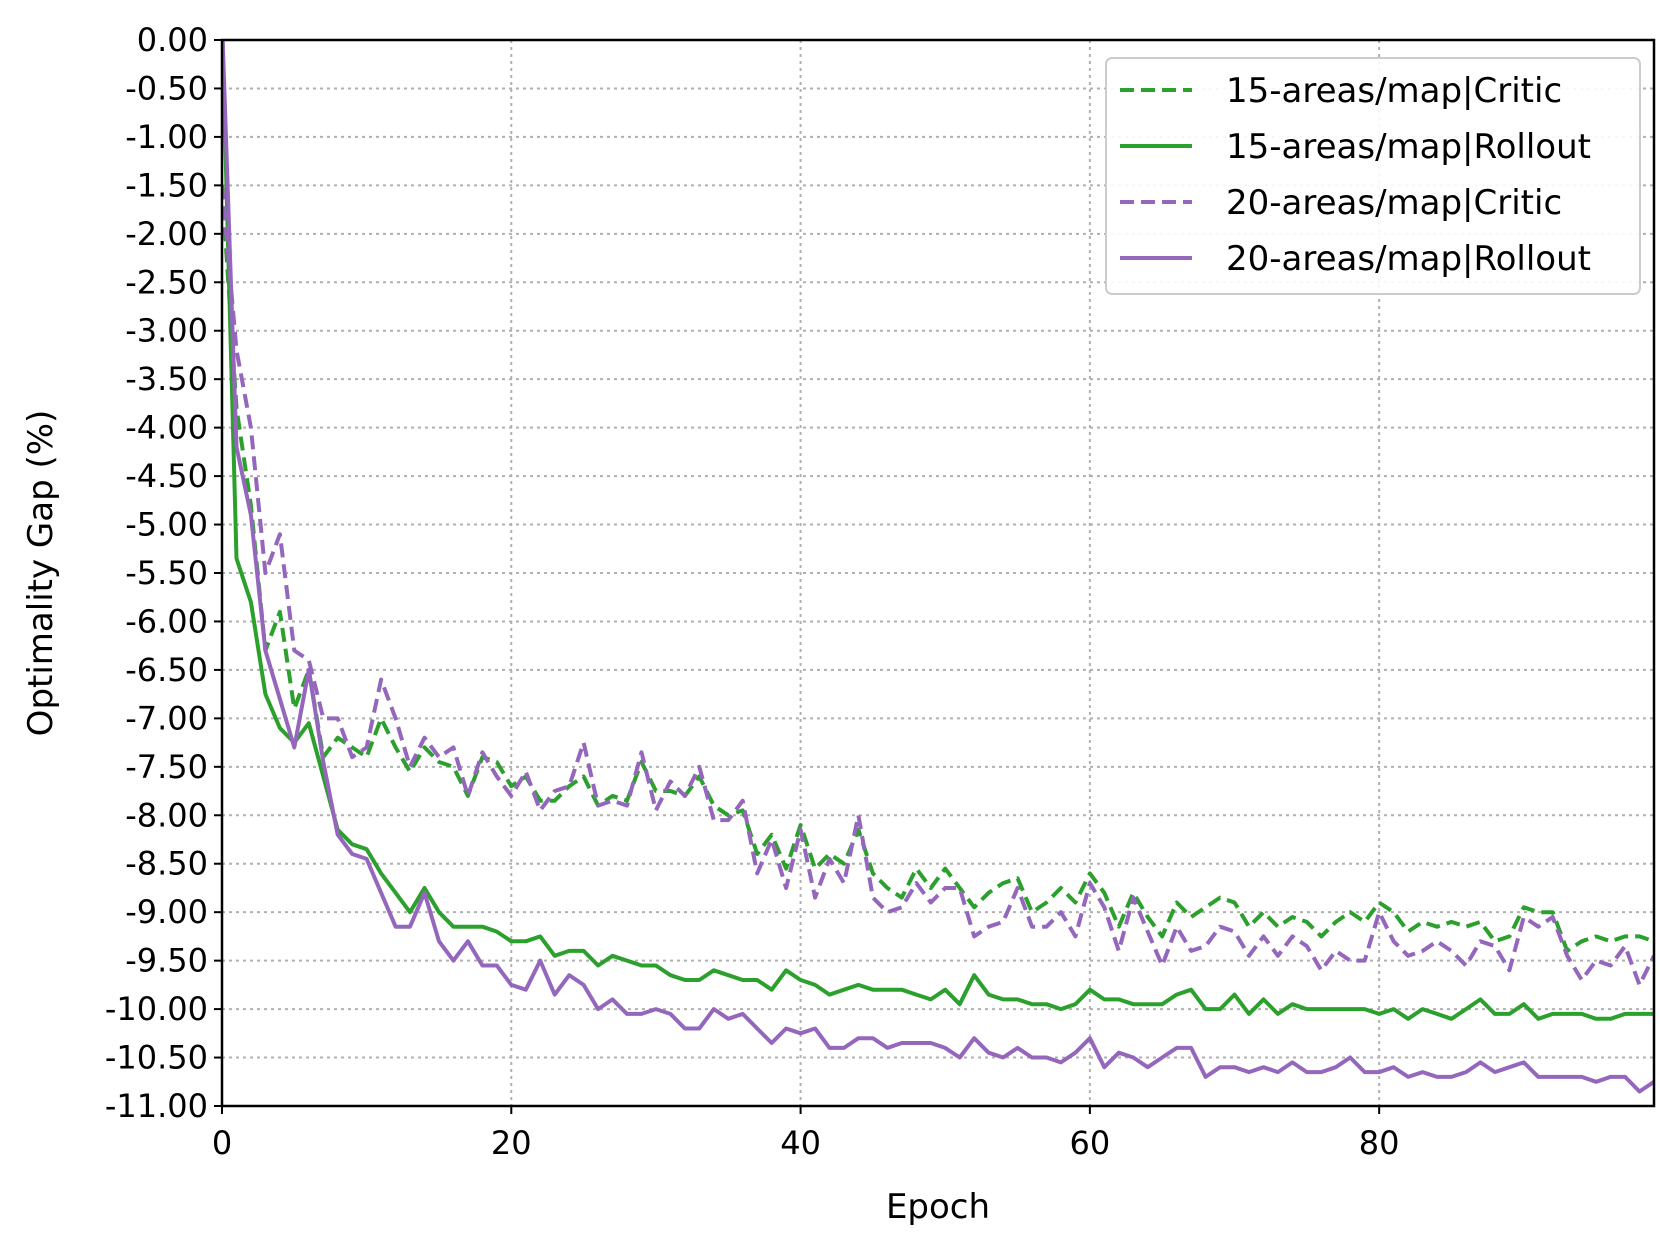 This screenshot has width=1660, height=1253. Describe the element at coordinates (166, 428) in the screenshot. I see `y-tick-label: -4.00` at that location.